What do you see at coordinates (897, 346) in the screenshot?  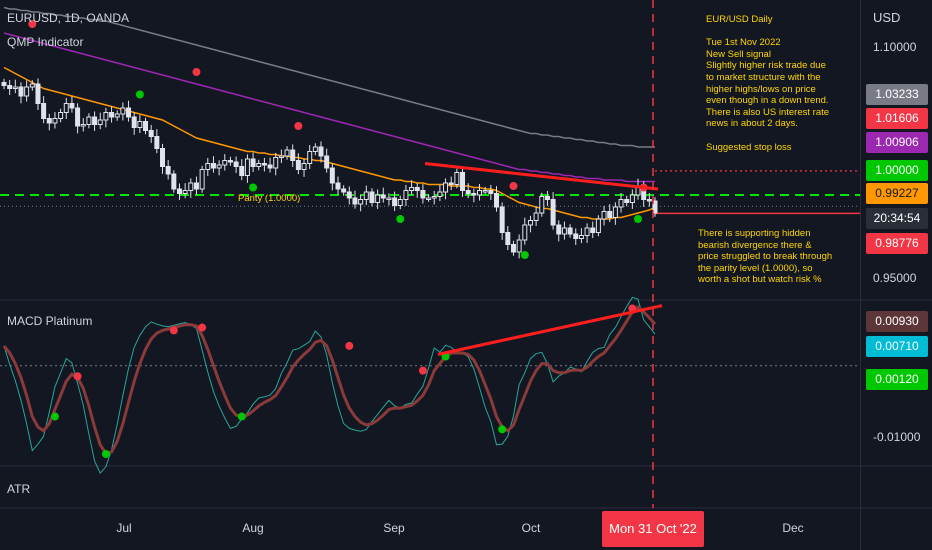 I see `macd-badge-line: 0.00710` at bounding box center [897, 346].